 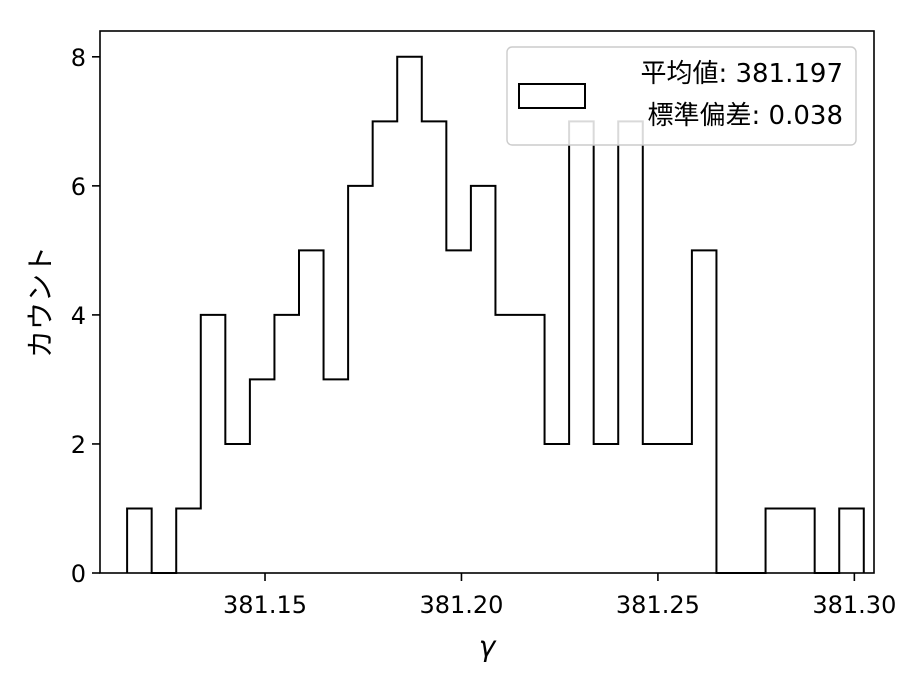 I want to click on legend-swatch, so click(x=552, y=96).